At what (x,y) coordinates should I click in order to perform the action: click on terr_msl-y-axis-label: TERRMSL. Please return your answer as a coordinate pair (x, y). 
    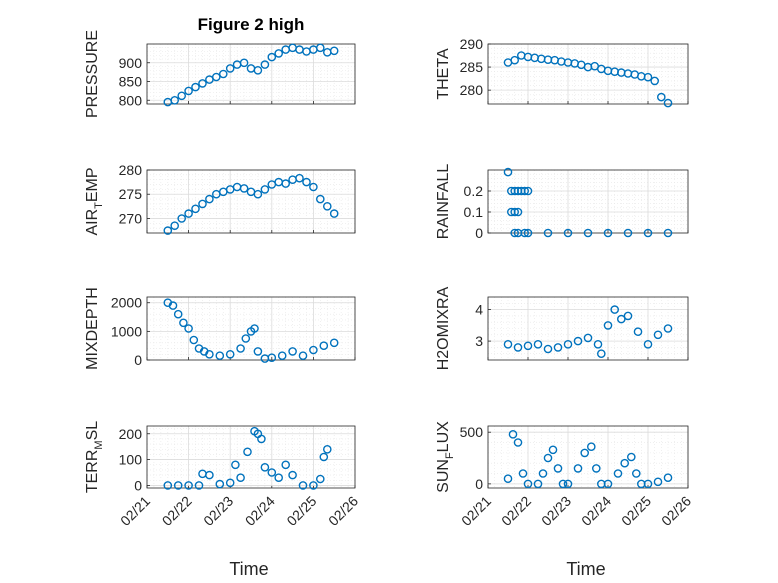
    Looking at the image, I should click on (94, 457).